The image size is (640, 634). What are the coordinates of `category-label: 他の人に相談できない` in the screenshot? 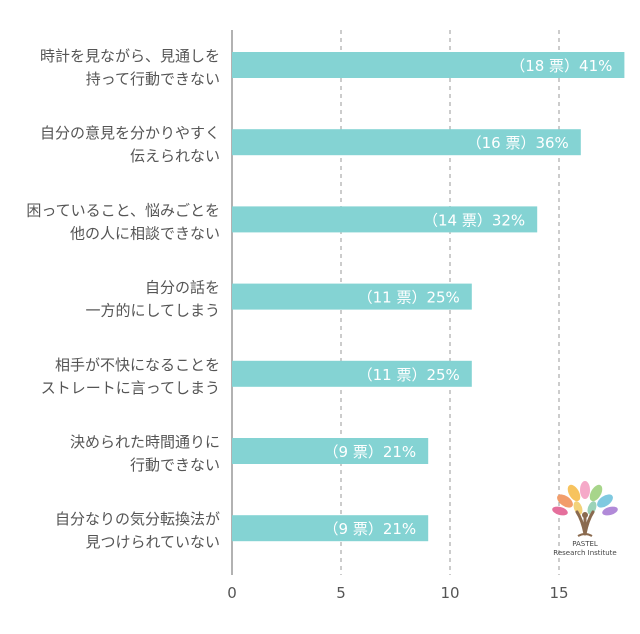 It's located at (145, 233).